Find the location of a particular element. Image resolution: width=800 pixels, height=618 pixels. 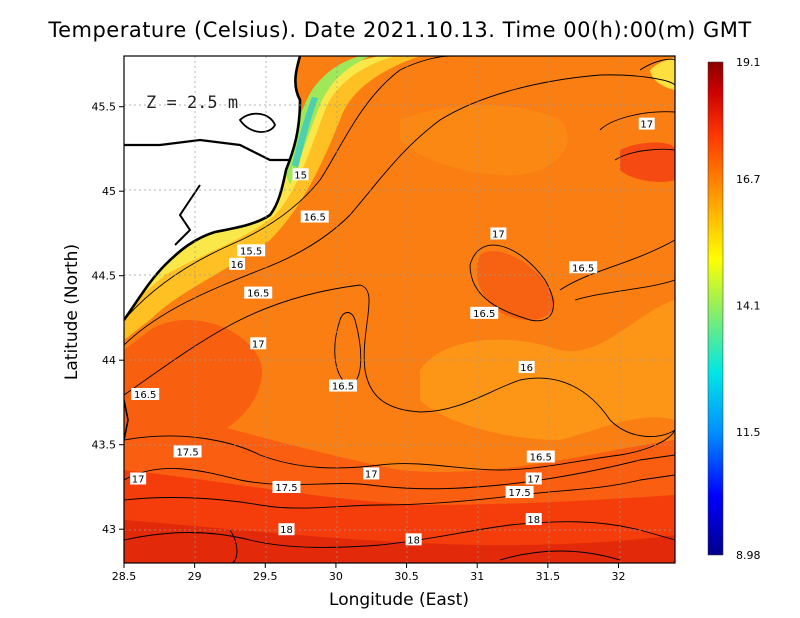

x-tick-label: 29 is located at coordinates (195, 576).